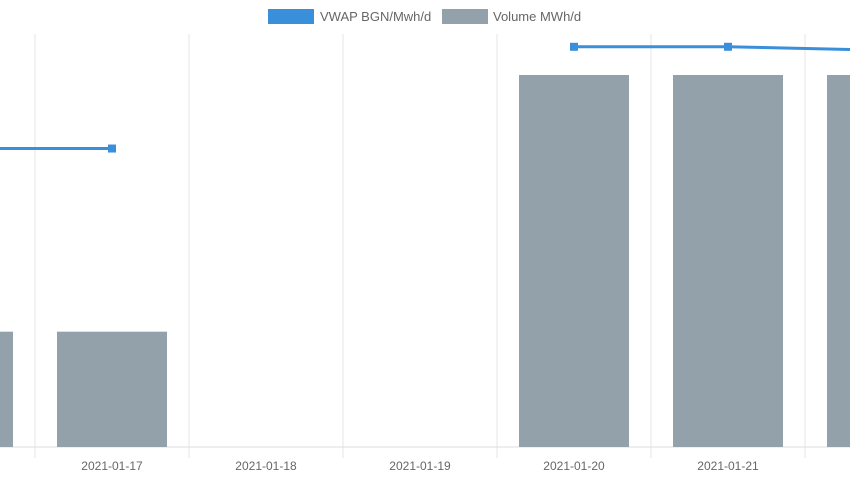 This screenshot has height=480, width=850. I want to click on legend-item-volume: Volume MWh/d, so click(511, 16).